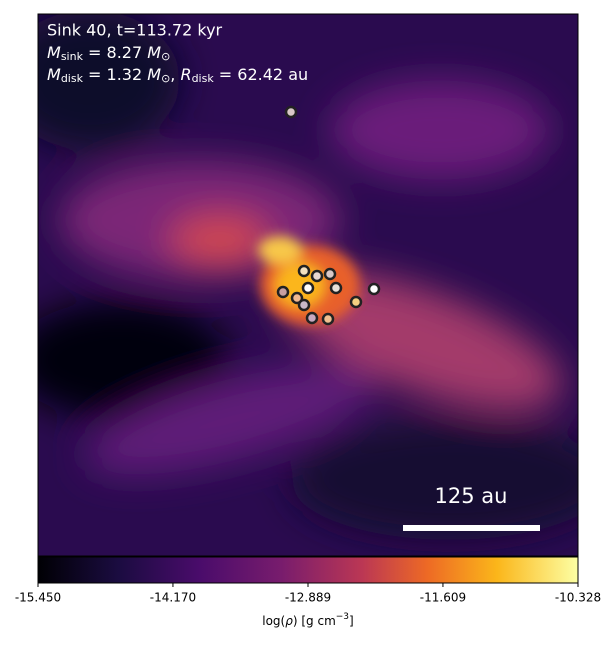  What do you see at coordinates (471, 496) in the screenshot?
I see `scale-bar-label: 125 au` at bounding box center [471, 496].